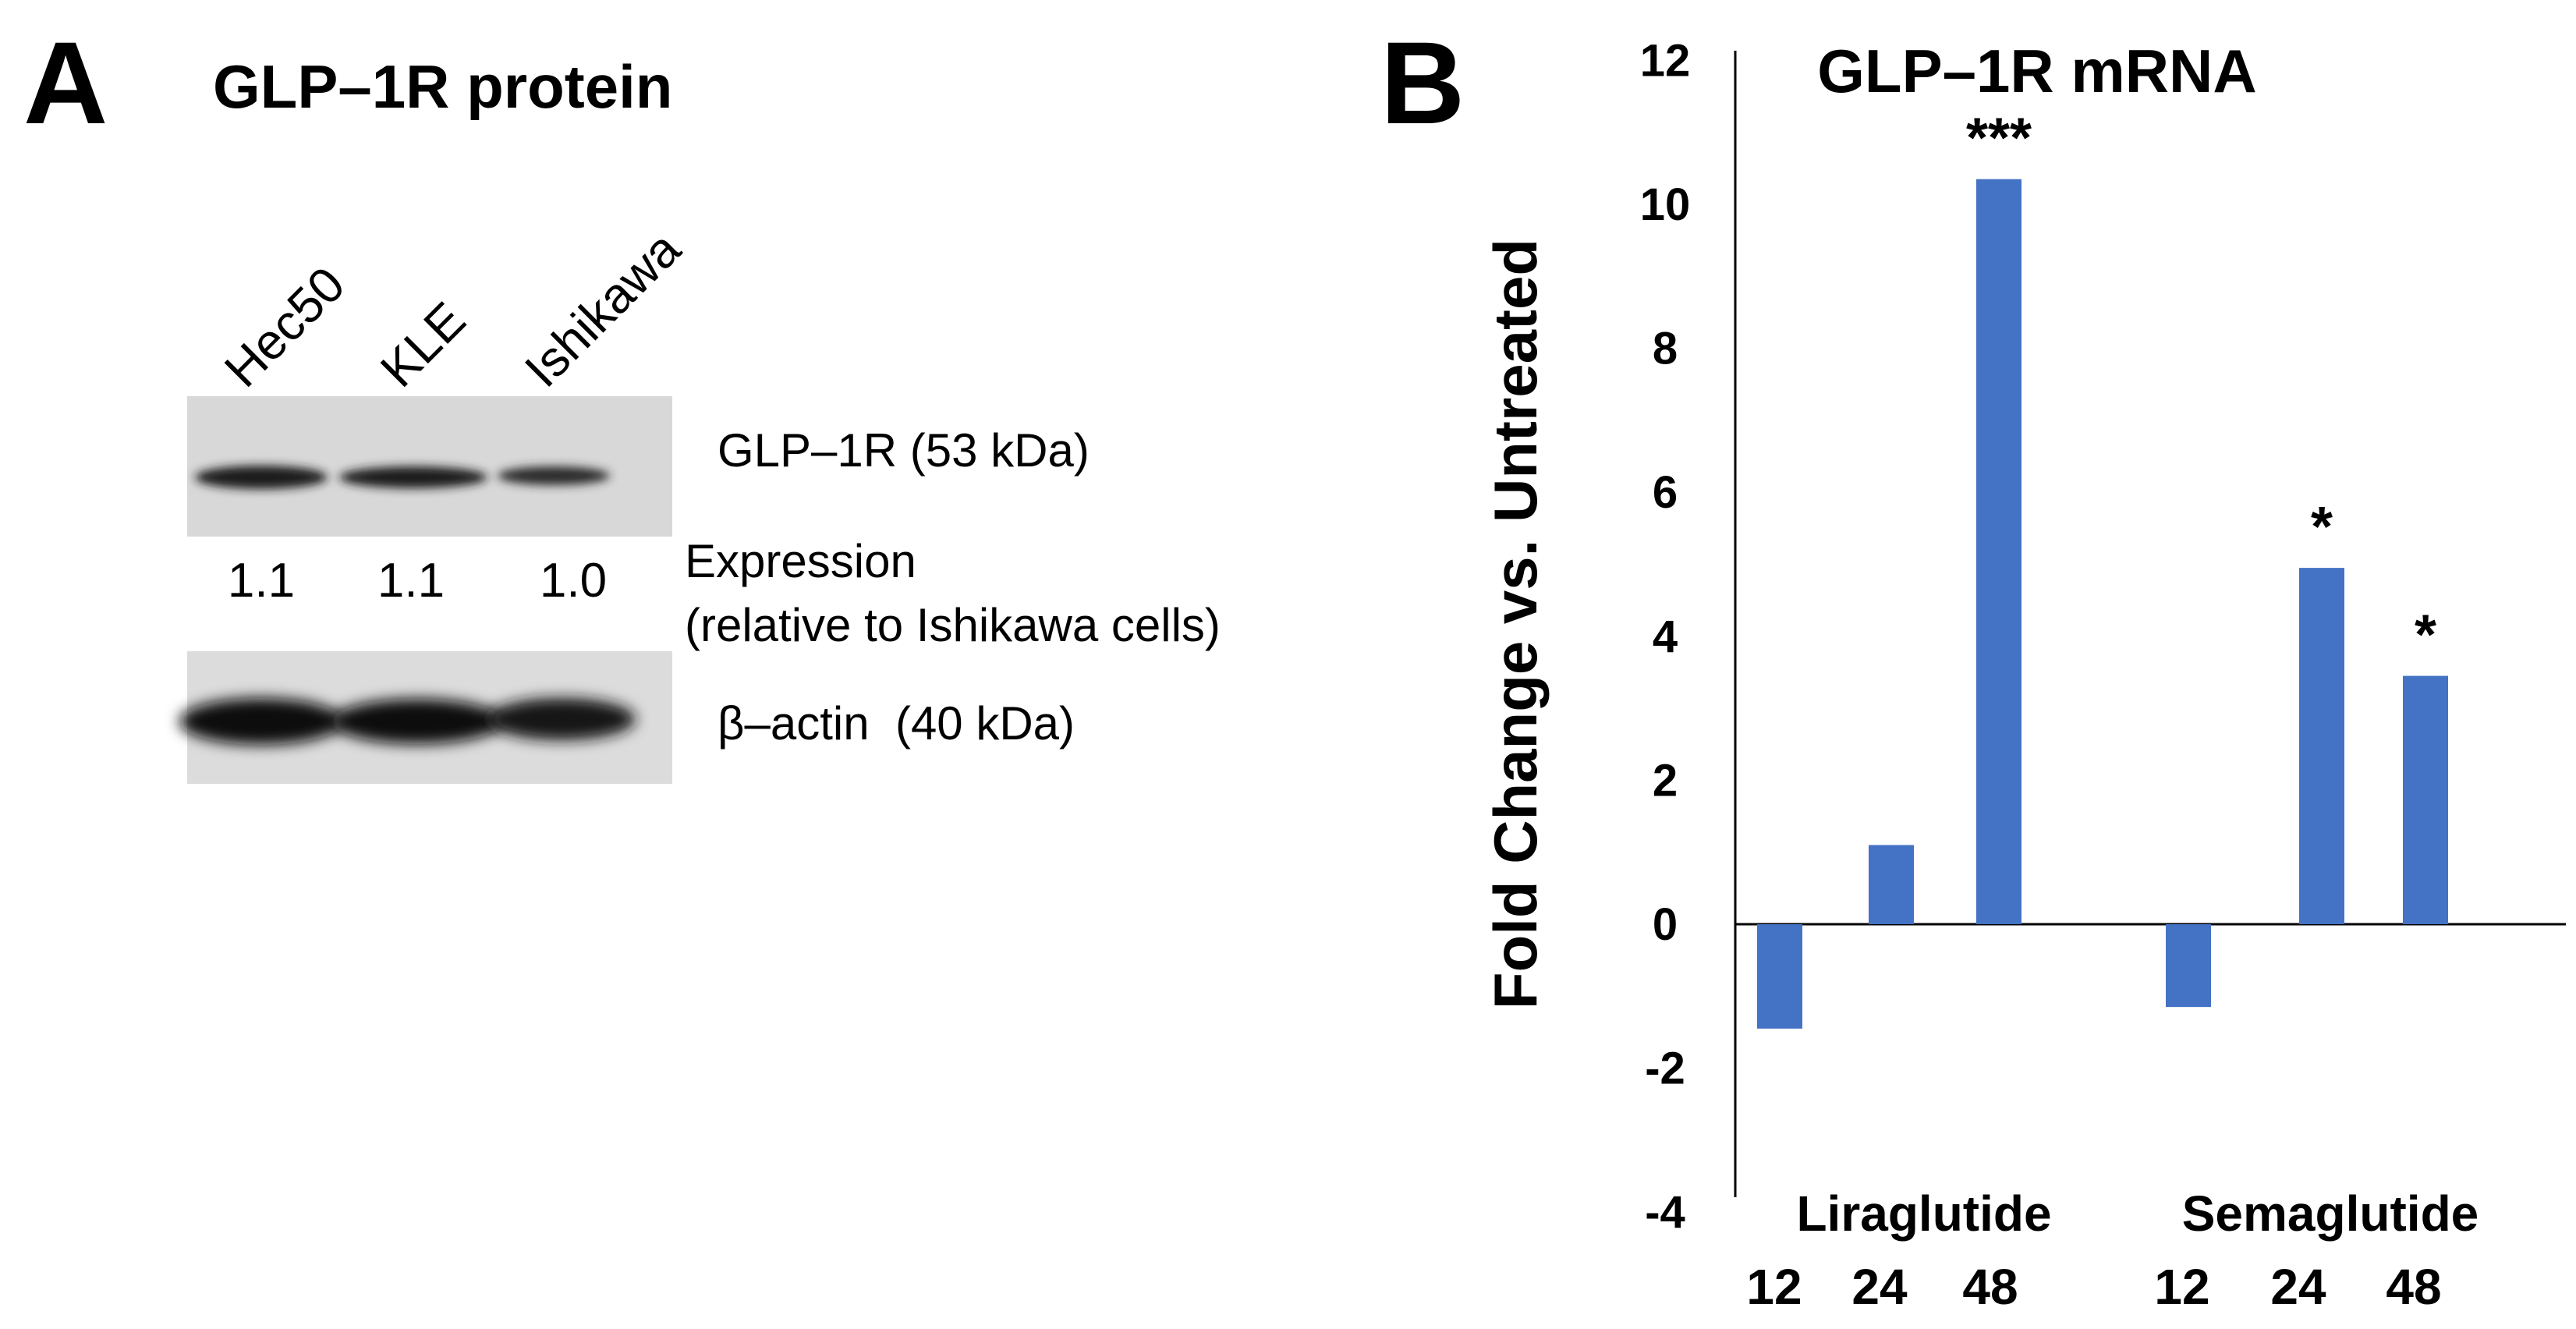  I want to click on panel-a-title: GLP–1R protein, so click(442, 86).